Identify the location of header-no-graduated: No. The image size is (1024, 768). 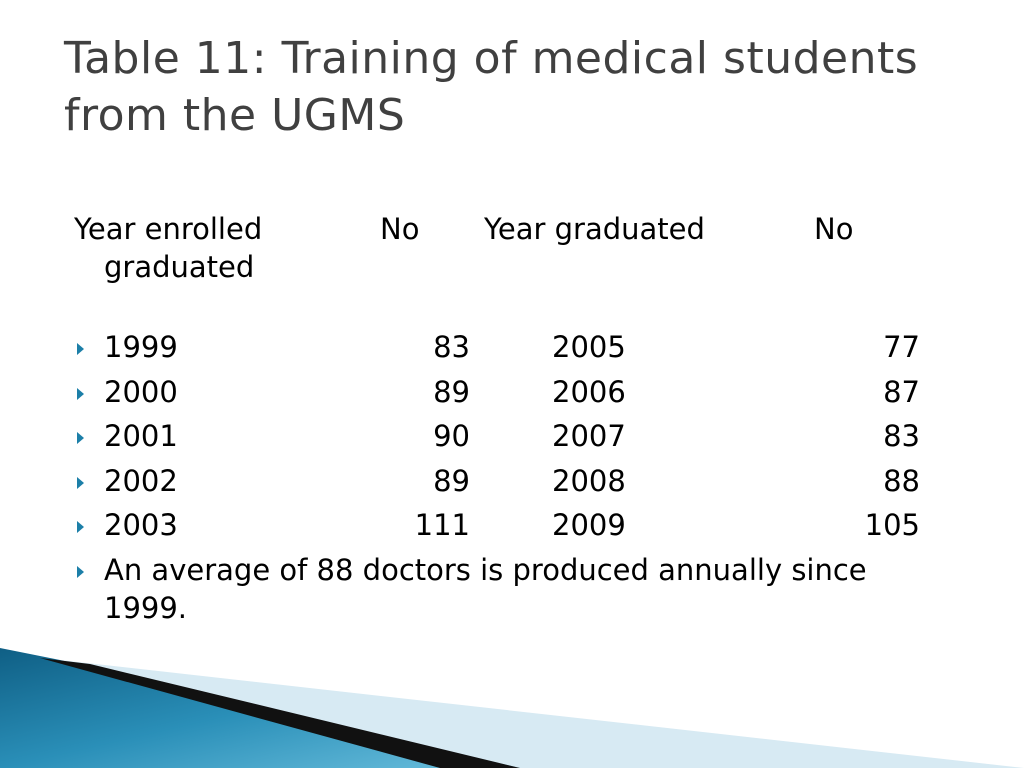
(834, 229).